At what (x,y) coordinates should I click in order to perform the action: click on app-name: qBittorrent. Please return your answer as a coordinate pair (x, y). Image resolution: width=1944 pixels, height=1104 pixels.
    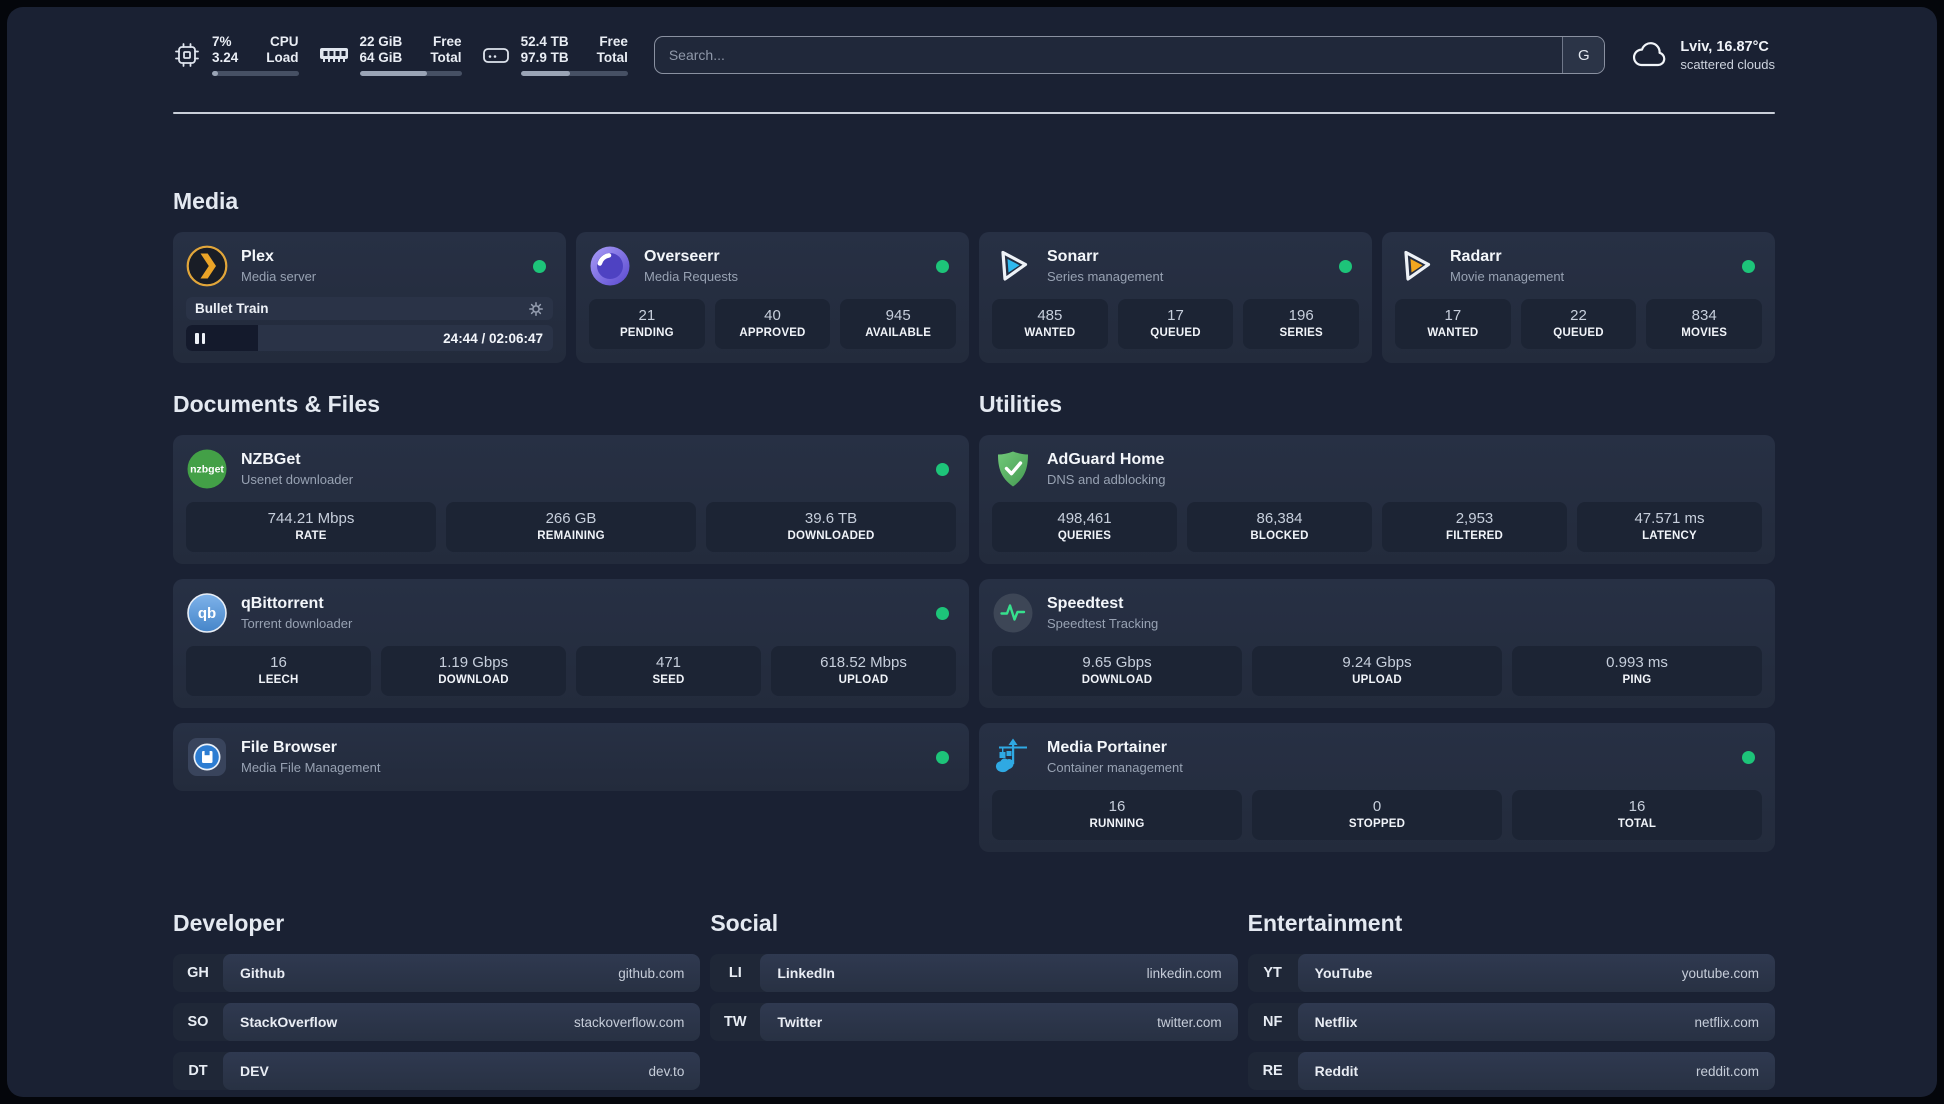
    Looking at the image, I should click on (282, 603).